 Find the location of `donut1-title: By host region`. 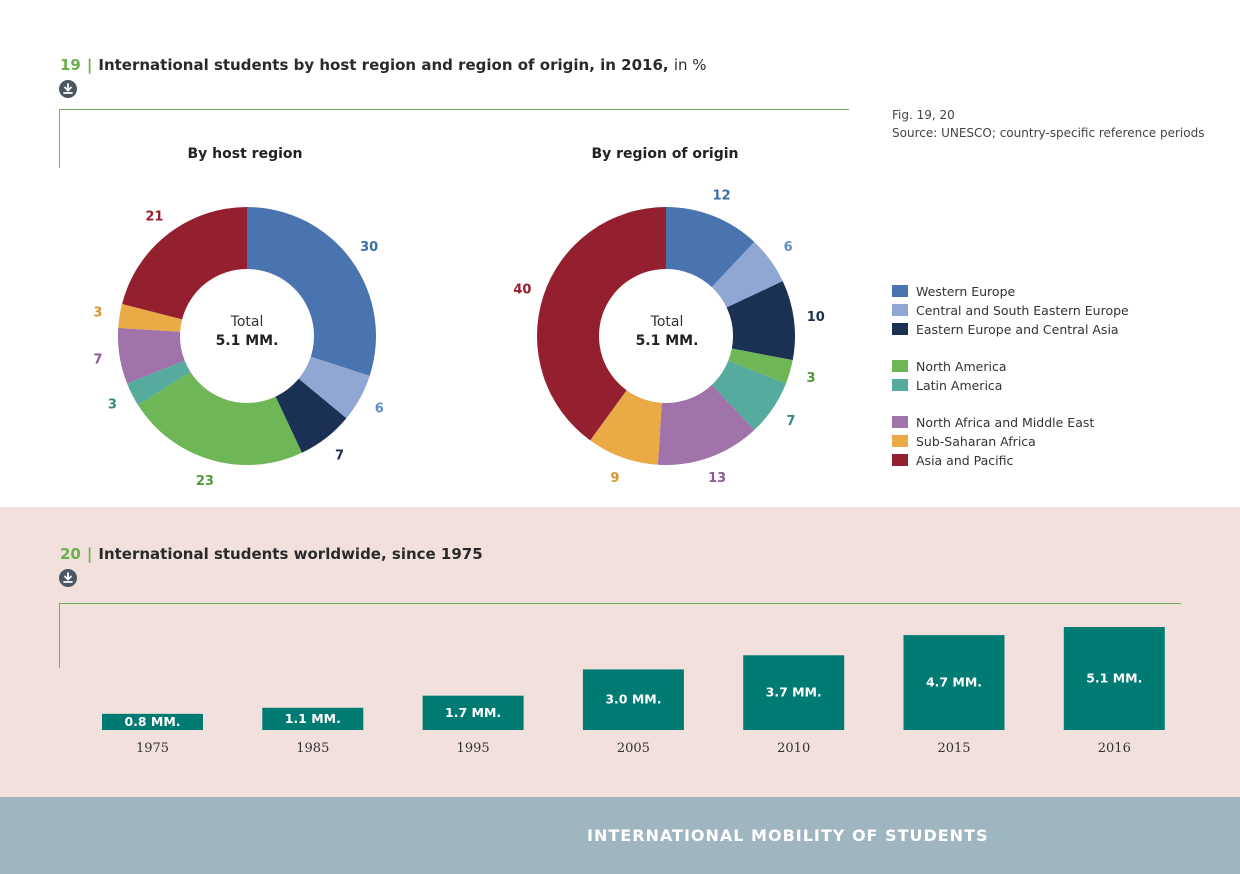

donut1-title: By host region is located at coordinates (245, 154).